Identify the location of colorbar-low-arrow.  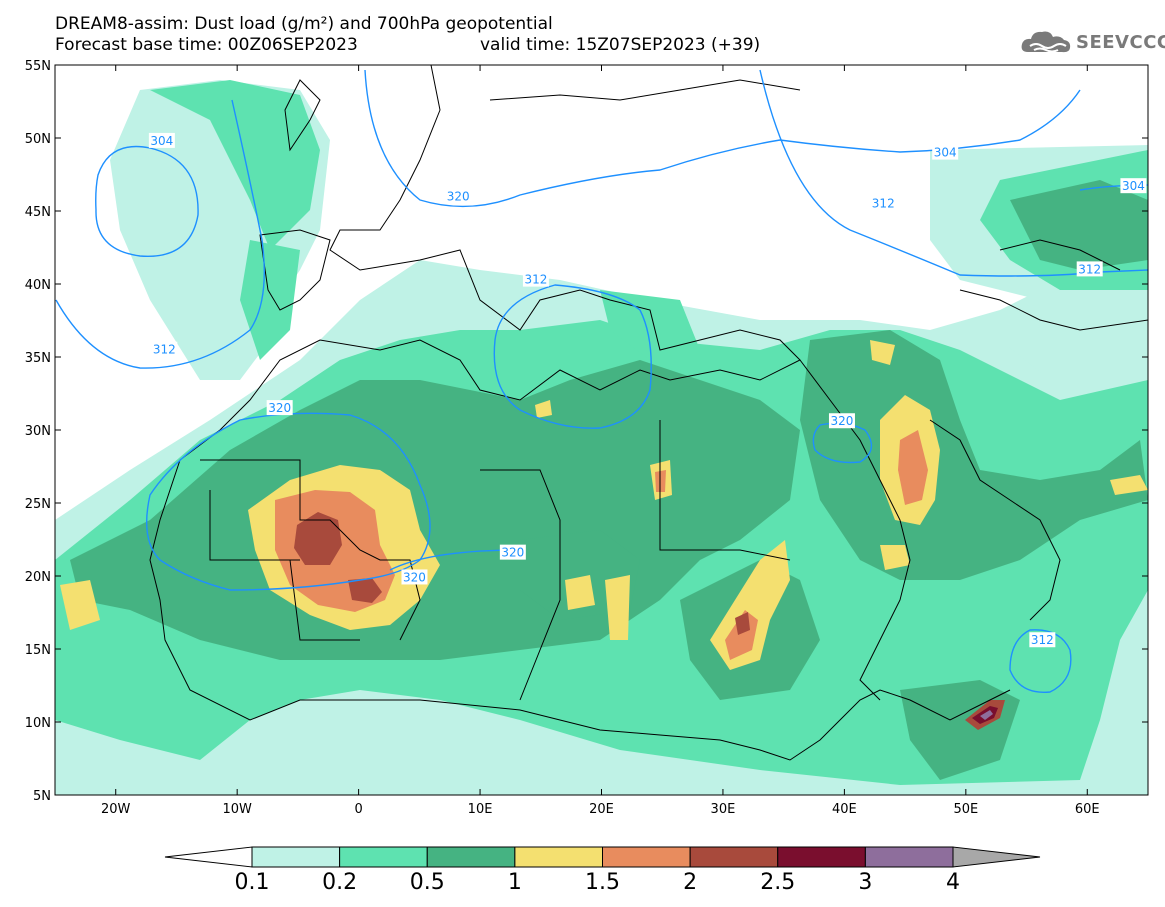
(208, 857).